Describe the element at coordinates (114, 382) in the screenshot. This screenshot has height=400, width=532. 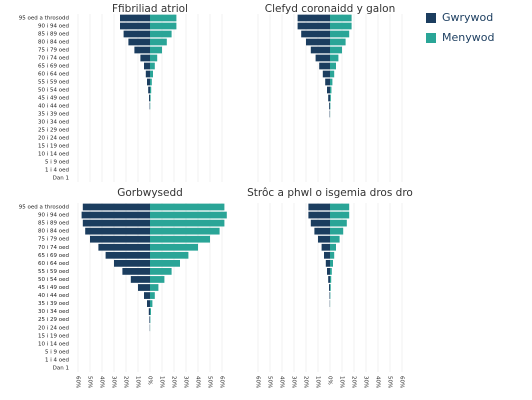
I see `x-tick-label: 30%` at that location.